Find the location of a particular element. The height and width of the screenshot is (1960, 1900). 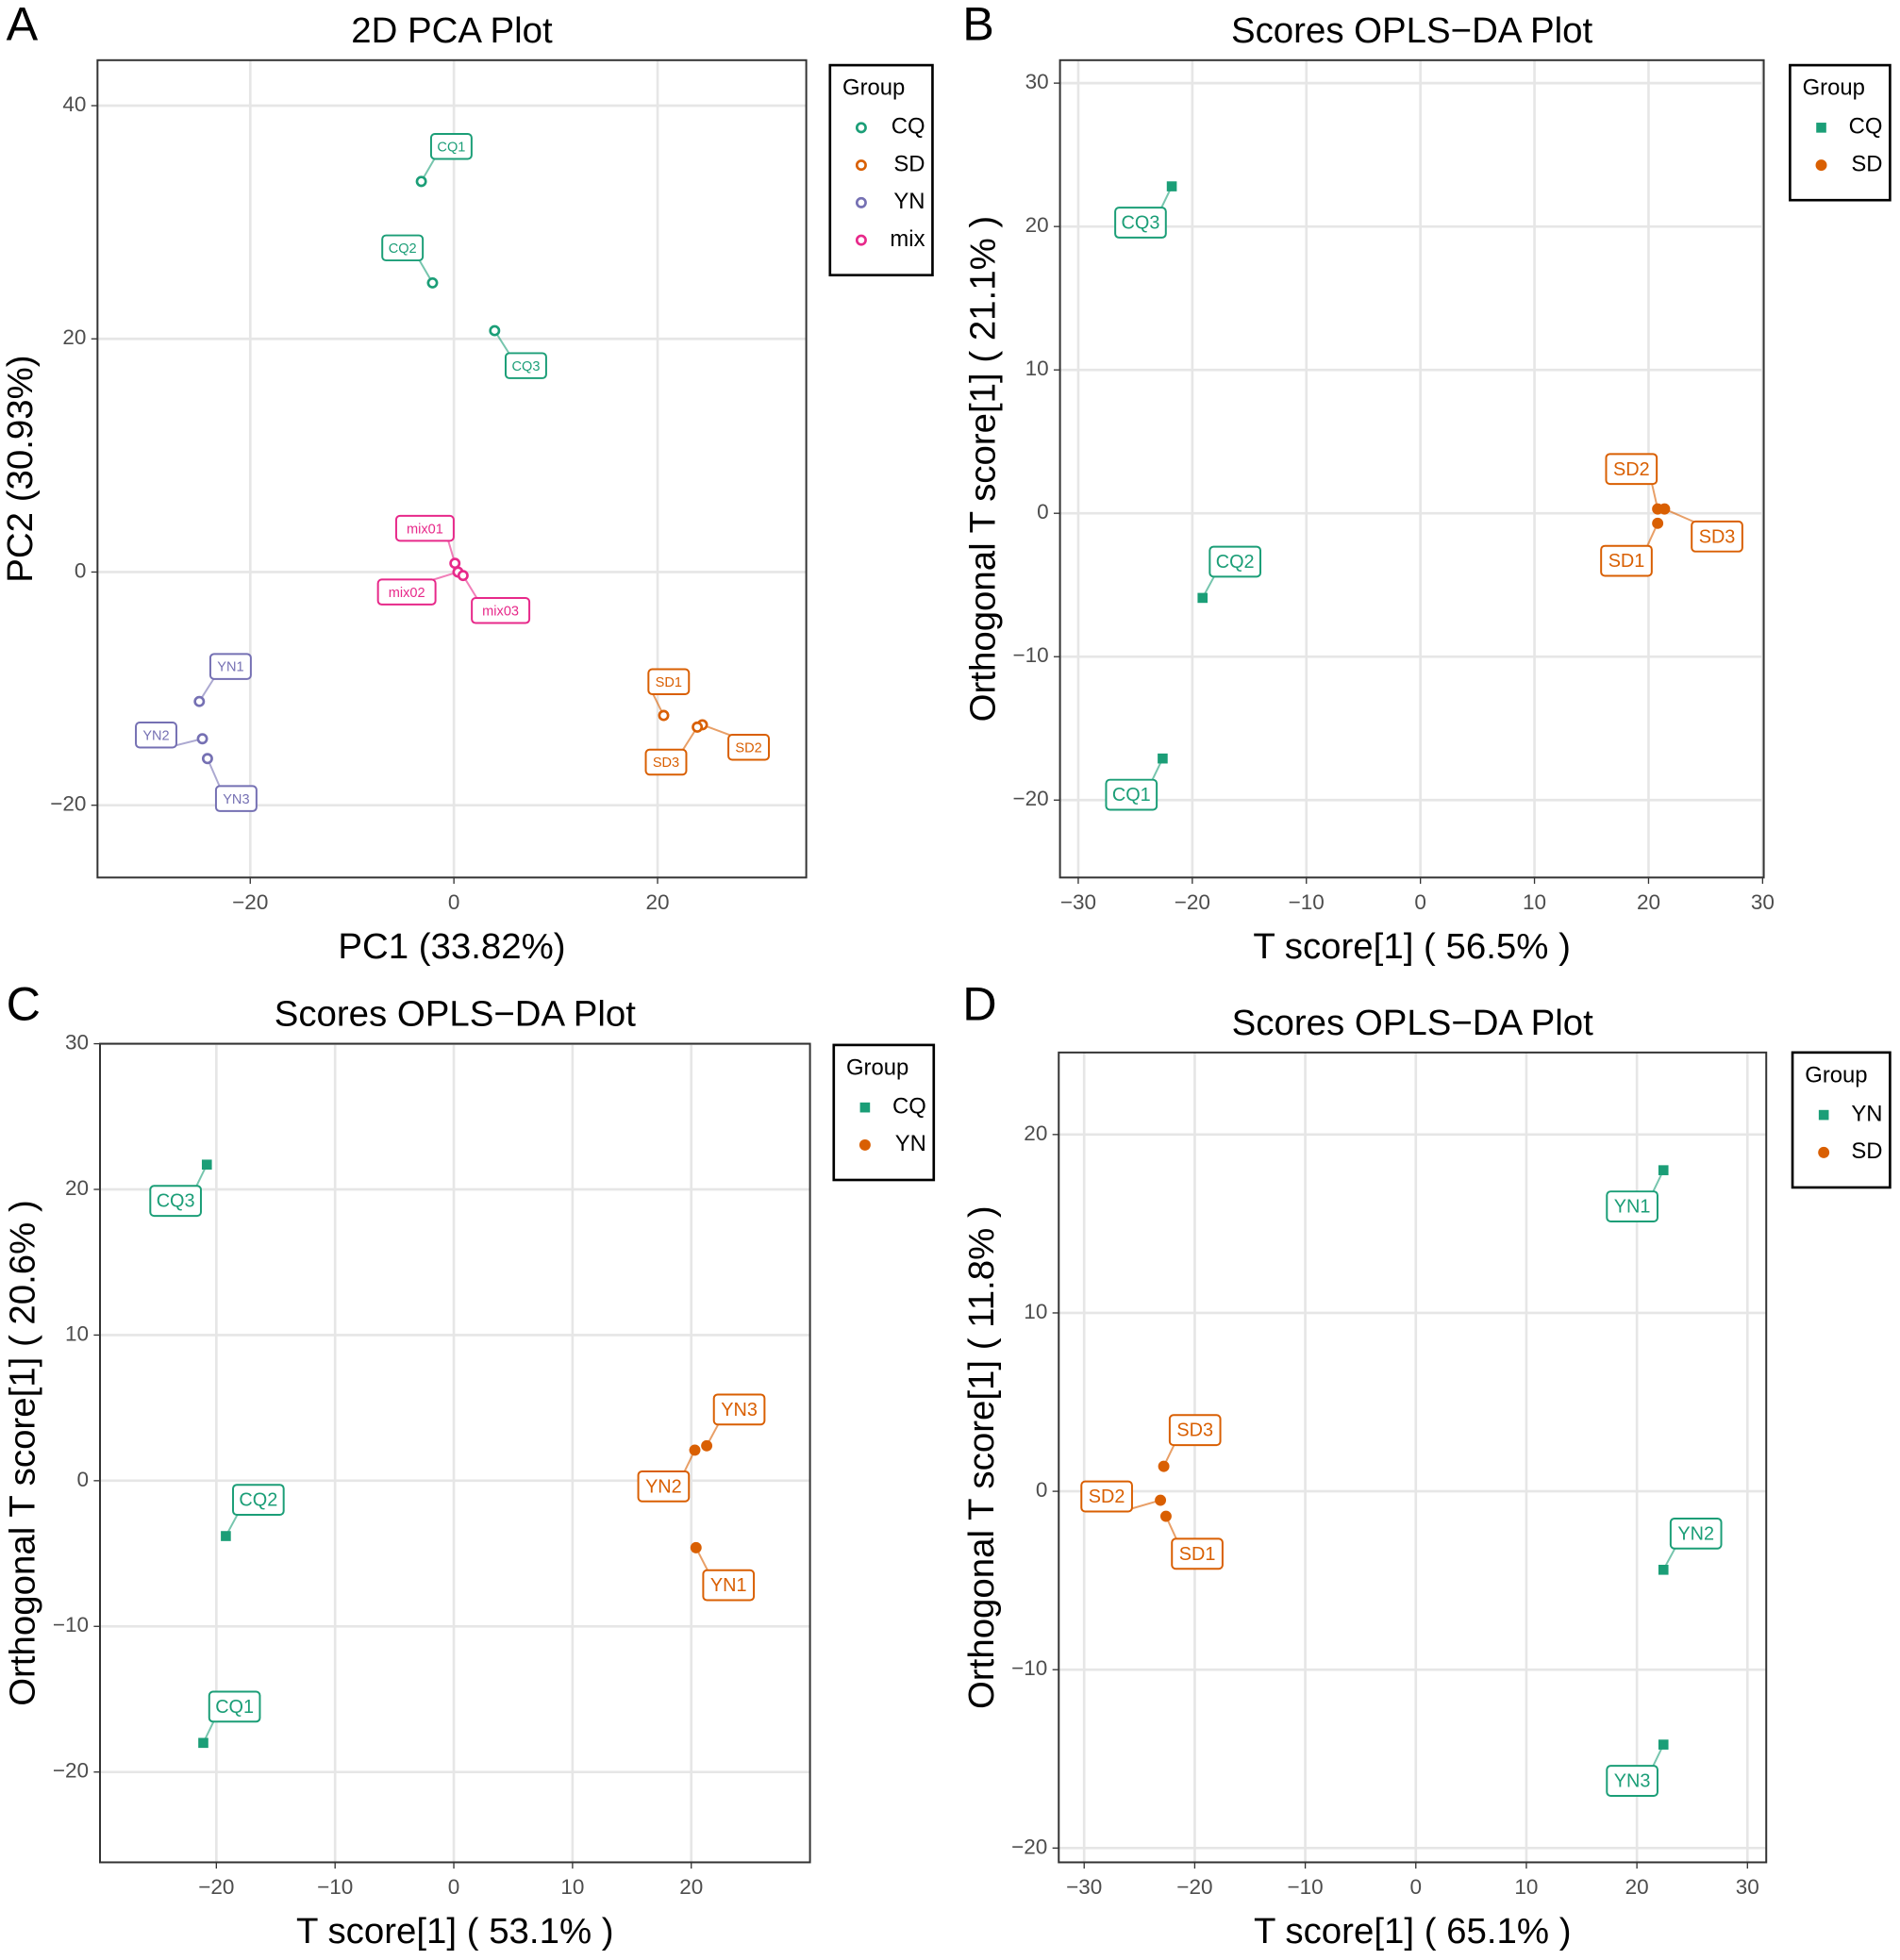

y-tick-label: −10 is located at coordinates (1030, 655).